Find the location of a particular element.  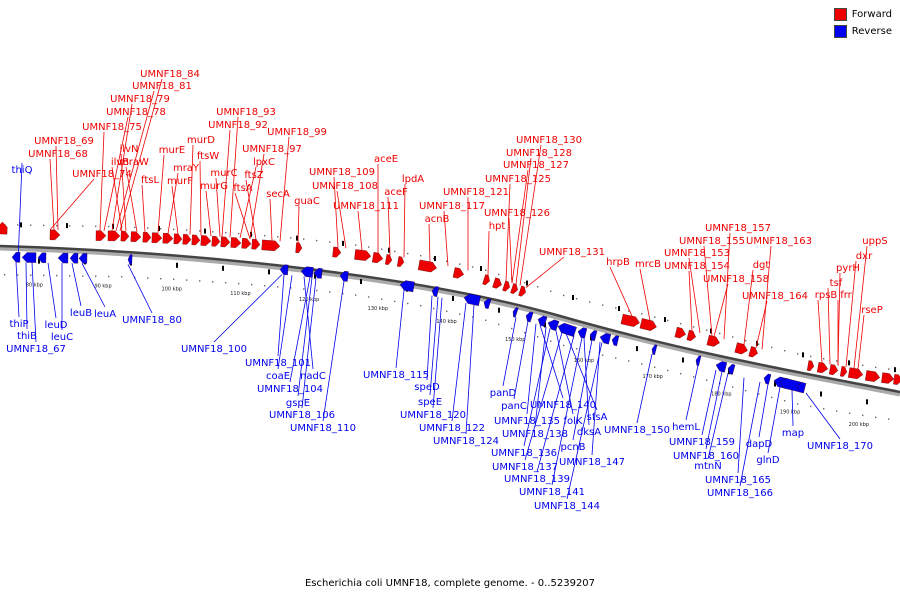

reverse-gene-label: UMNF18_137 is located at coordinates (525, 467).